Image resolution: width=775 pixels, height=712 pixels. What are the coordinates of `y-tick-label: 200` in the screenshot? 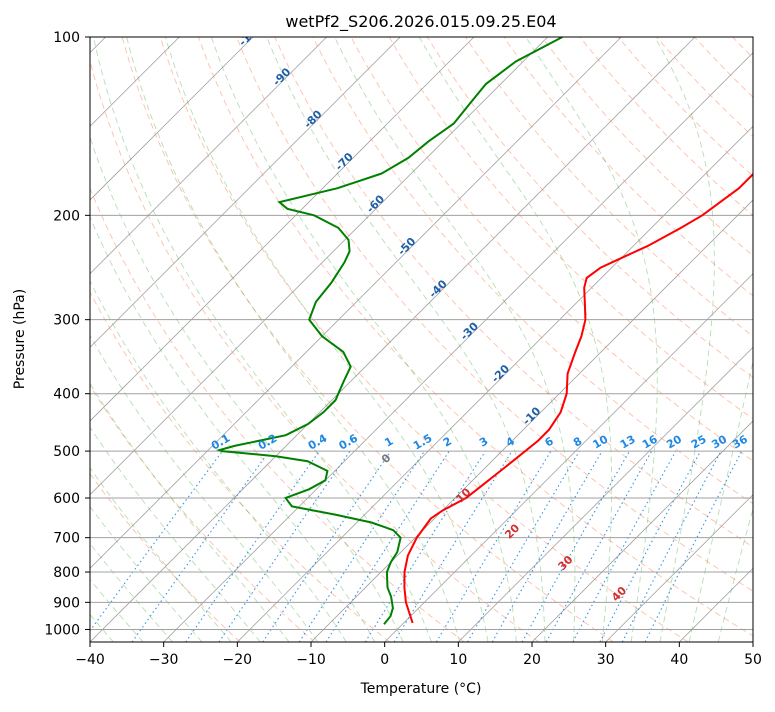 It's located at (66, 216).